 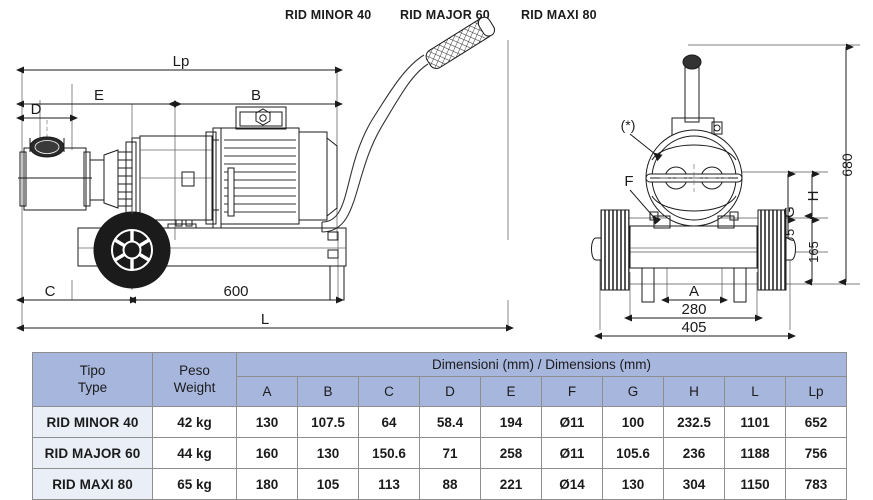 What do you see at coordinates (445, 15) in the screenshot?
I see `model-title-major: RID MAJOR 60` at bounding box center [445, 15].